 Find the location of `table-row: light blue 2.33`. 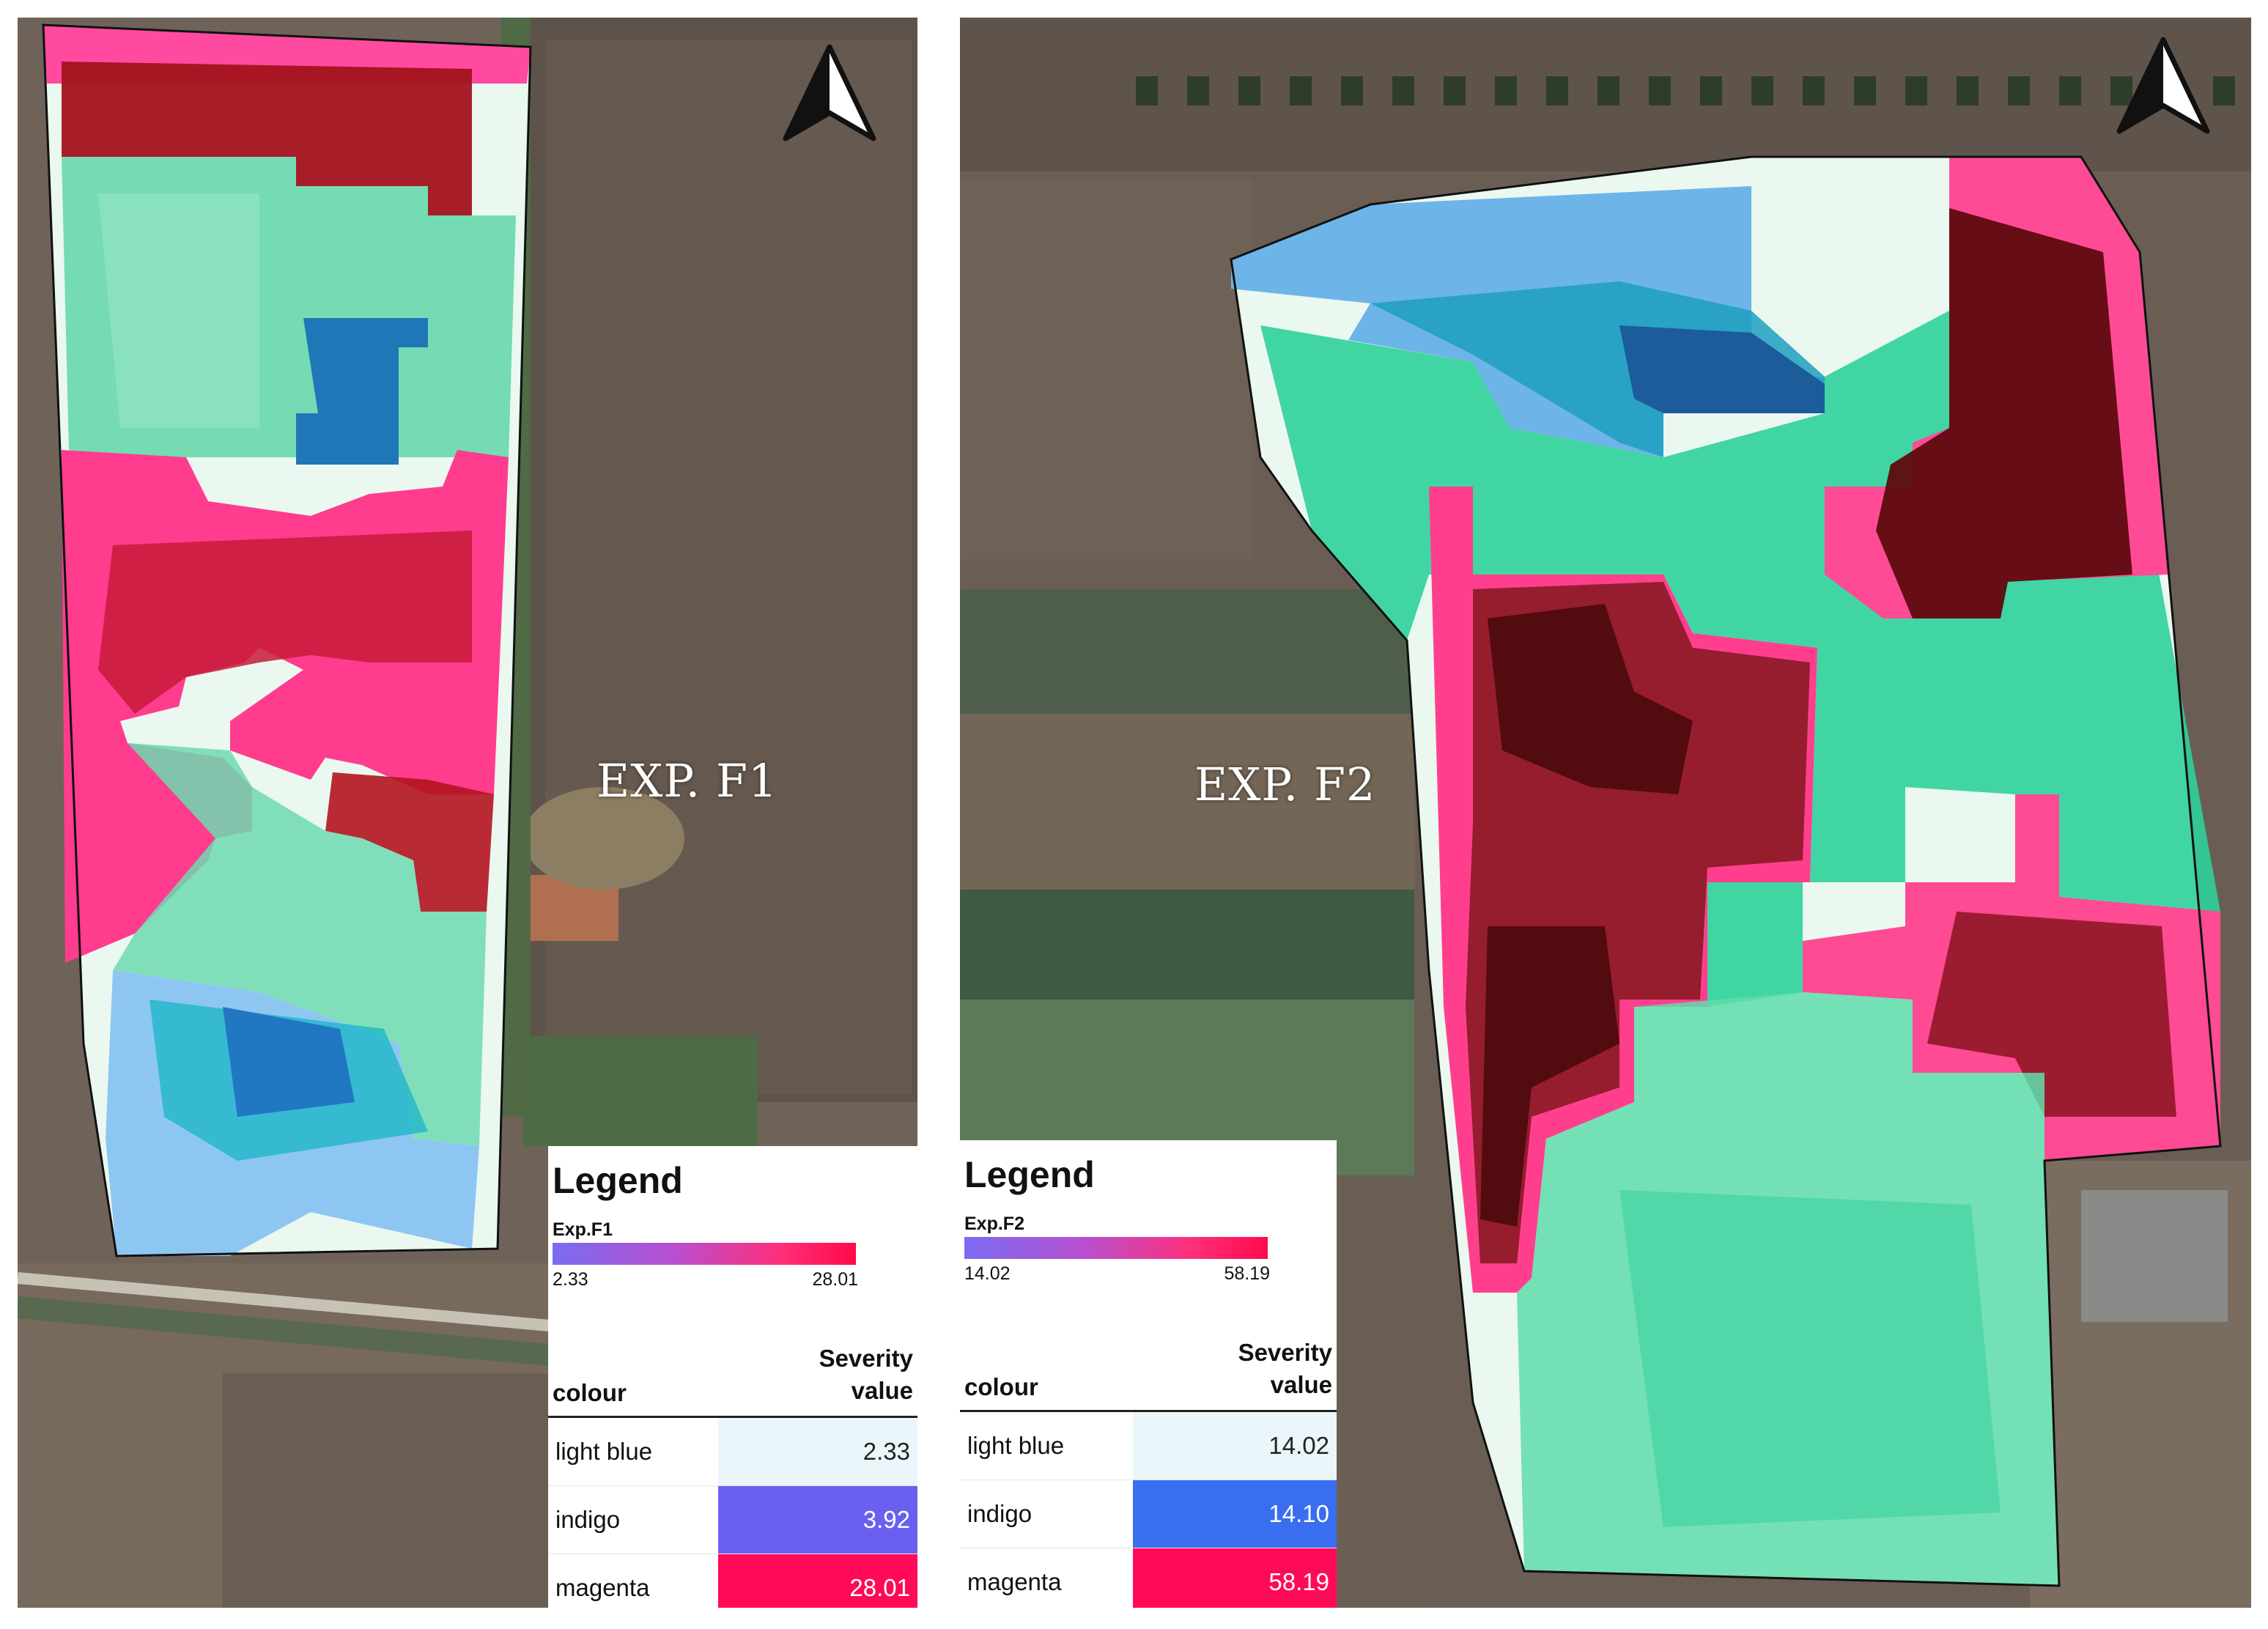

table-row: light blue 2.33 is located at coordinates (732, 1451).